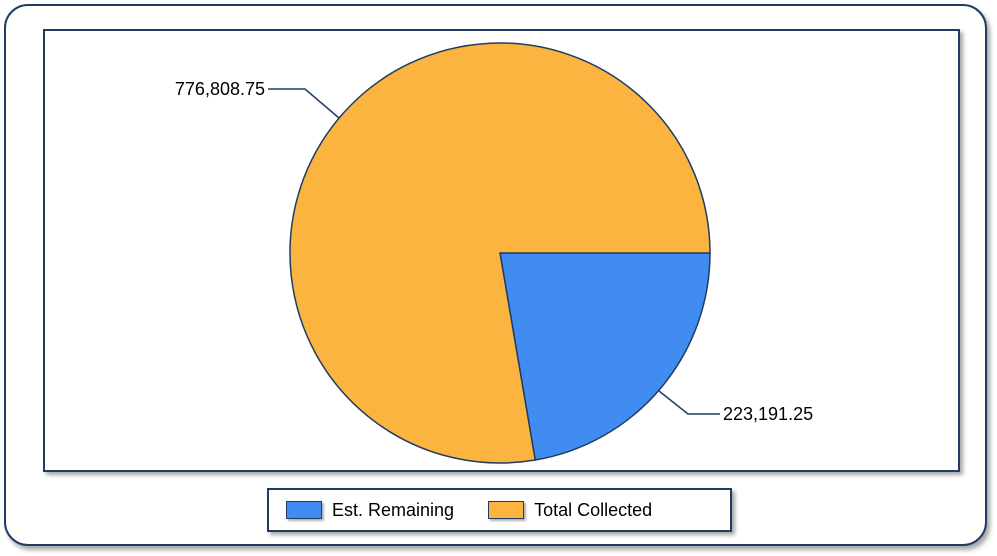 The height and width of the screenshot is (556, 997). I want to click on leader-line-total-collected, so click(304, 103).